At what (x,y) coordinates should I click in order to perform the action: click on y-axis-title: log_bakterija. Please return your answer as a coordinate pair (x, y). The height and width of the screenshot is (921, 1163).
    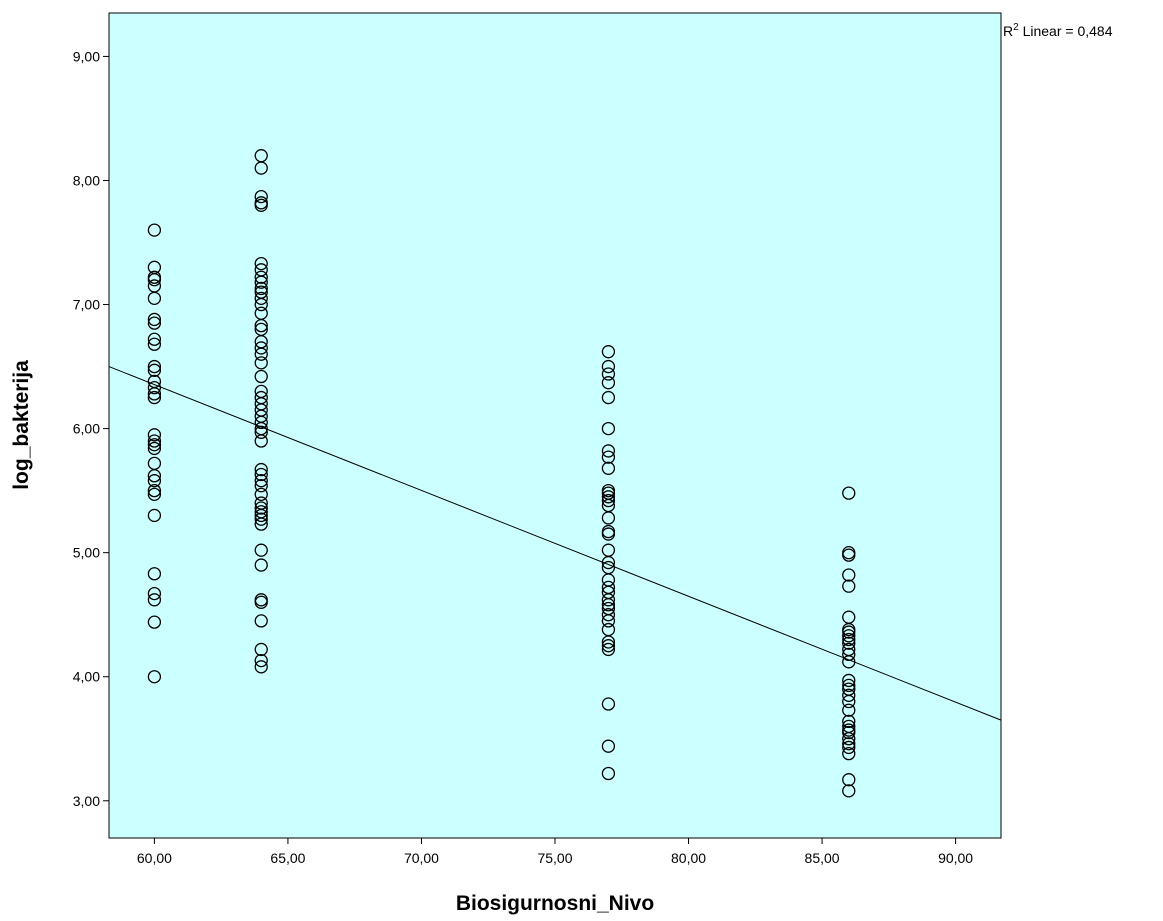
    Looking at the image, I should click on (21, 425).